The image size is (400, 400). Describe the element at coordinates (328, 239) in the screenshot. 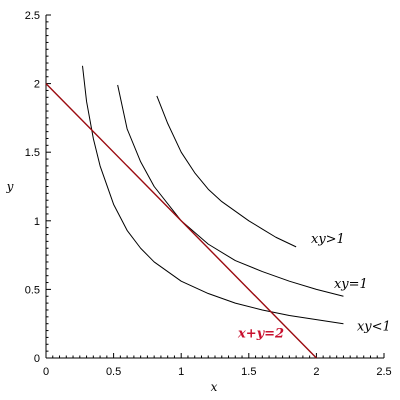

I see `curve-label: xy>1` at that location.